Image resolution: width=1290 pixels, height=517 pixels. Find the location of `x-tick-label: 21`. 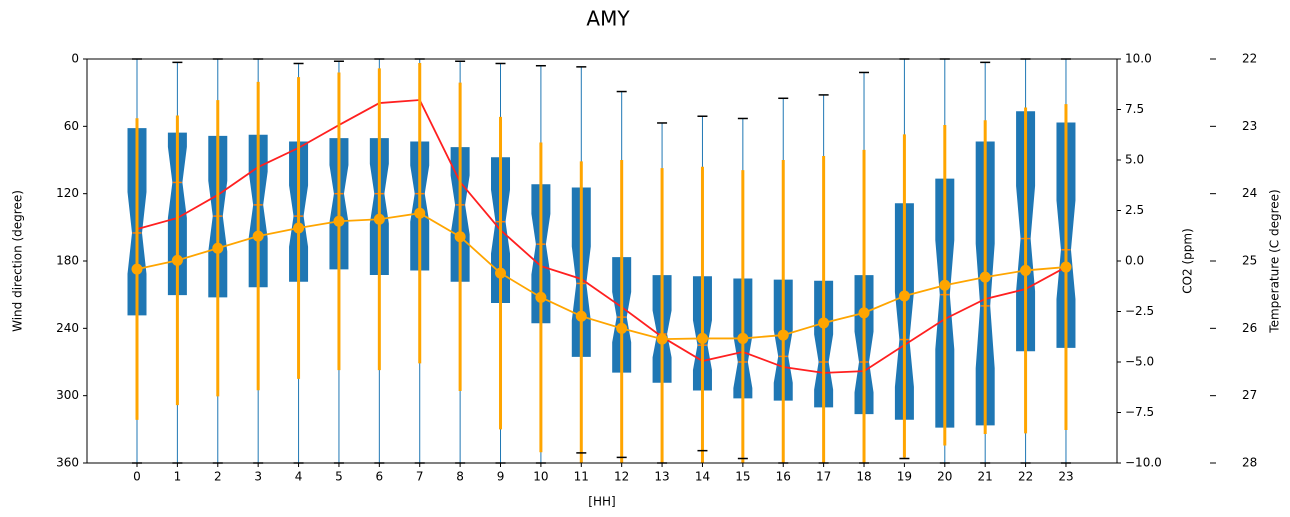

x-tick-label: 21 is located at coordinates (985, 477).